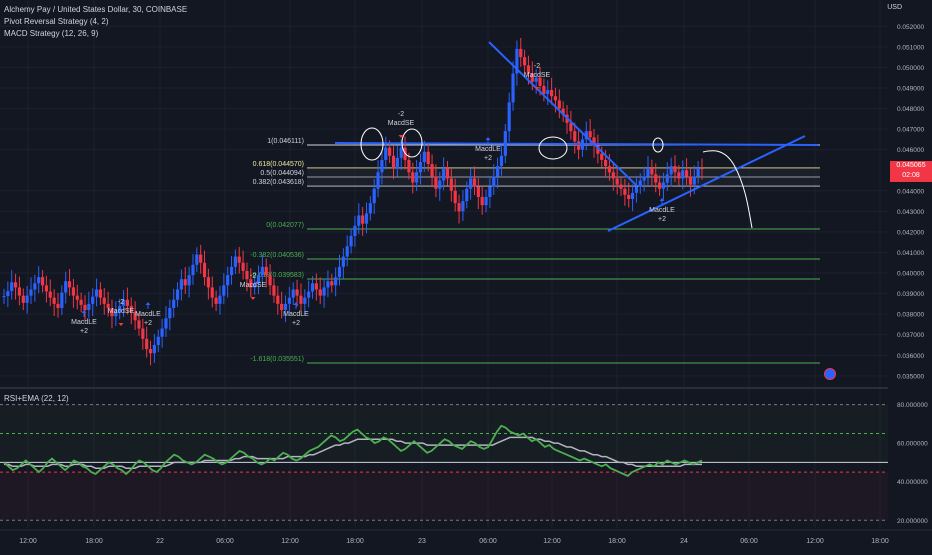 Image resolution: width=932 pixels, height=555 pixels. I want to click on projection-path, so click(727, 189).